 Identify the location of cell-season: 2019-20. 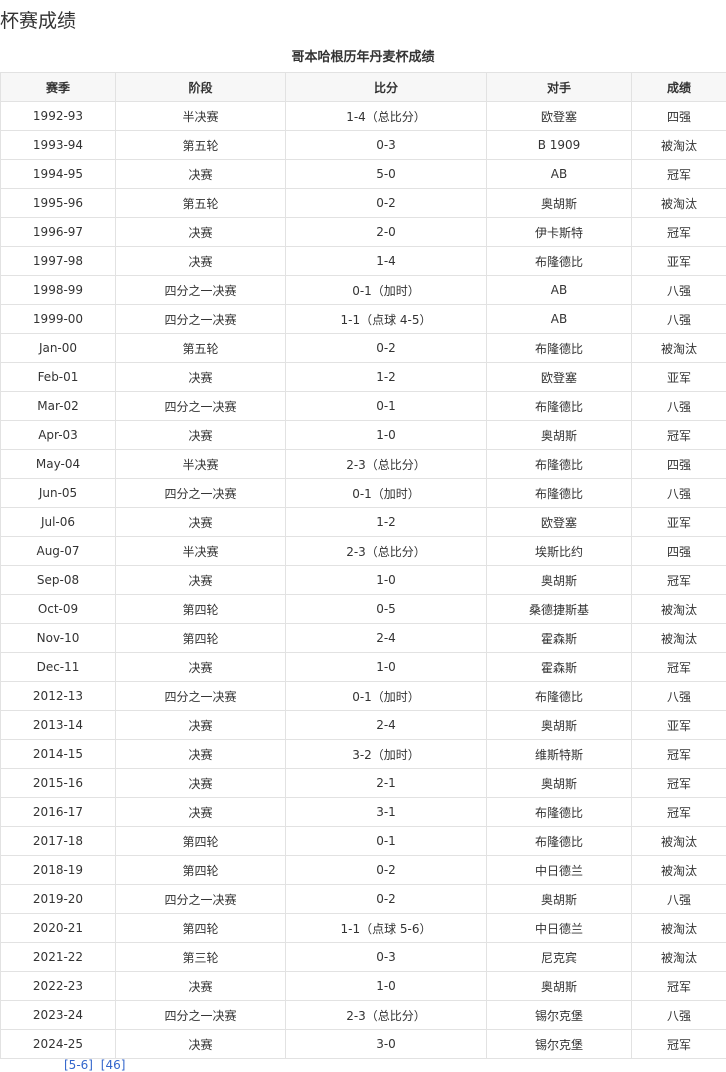
(58, 899).